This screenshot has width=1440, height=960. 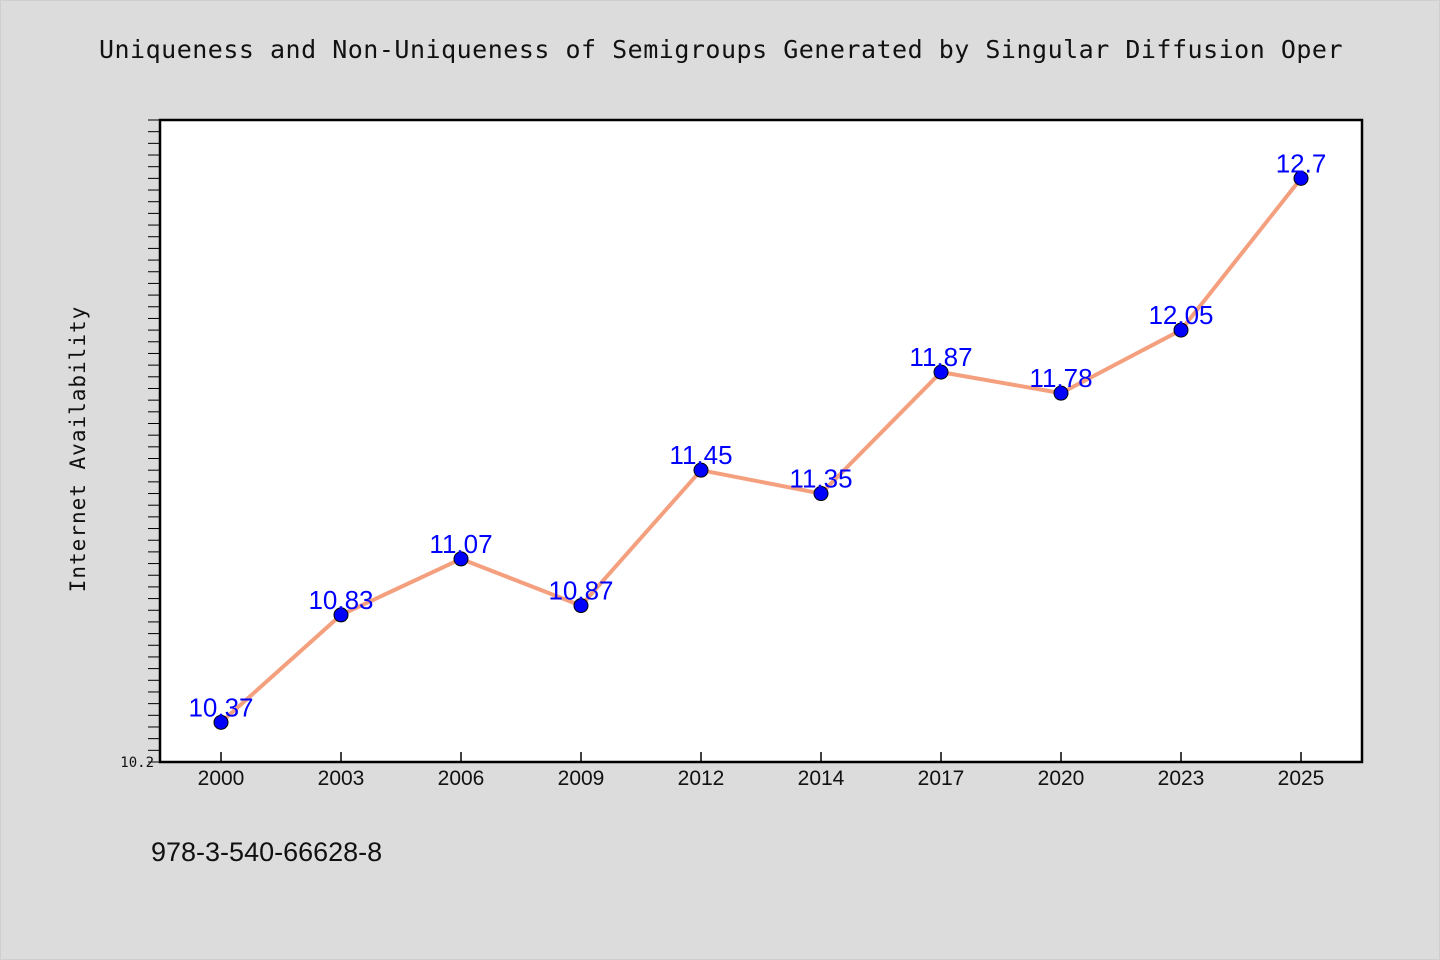 I want to click on x-tick-label: 2012, so click(x=701, y=778).